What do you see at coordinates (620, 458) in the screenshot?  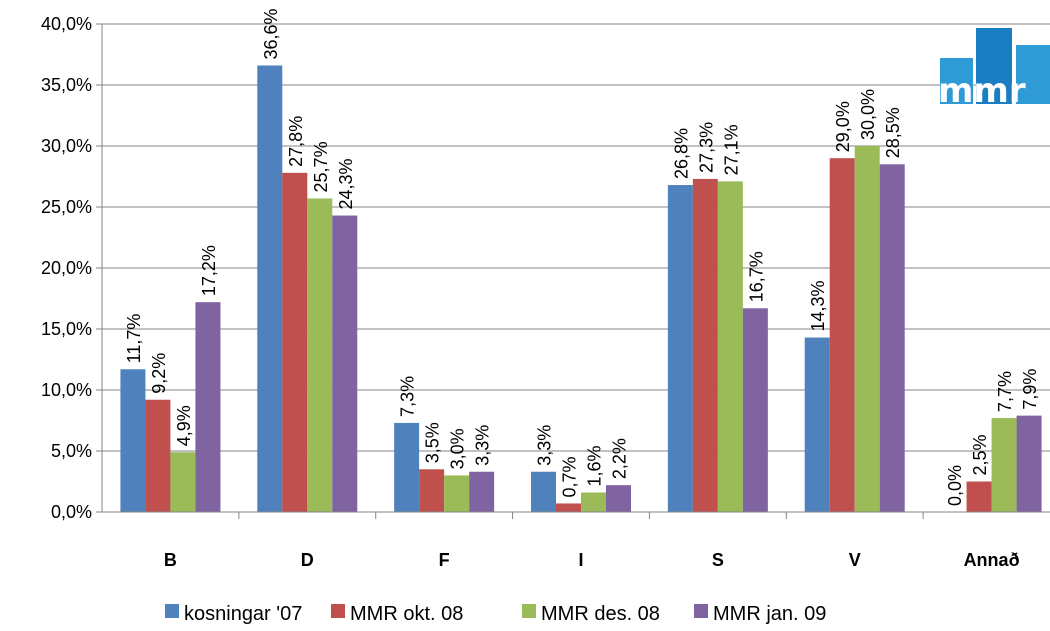 I see `data-label: 2,2%` at bounding box center [620, 458].